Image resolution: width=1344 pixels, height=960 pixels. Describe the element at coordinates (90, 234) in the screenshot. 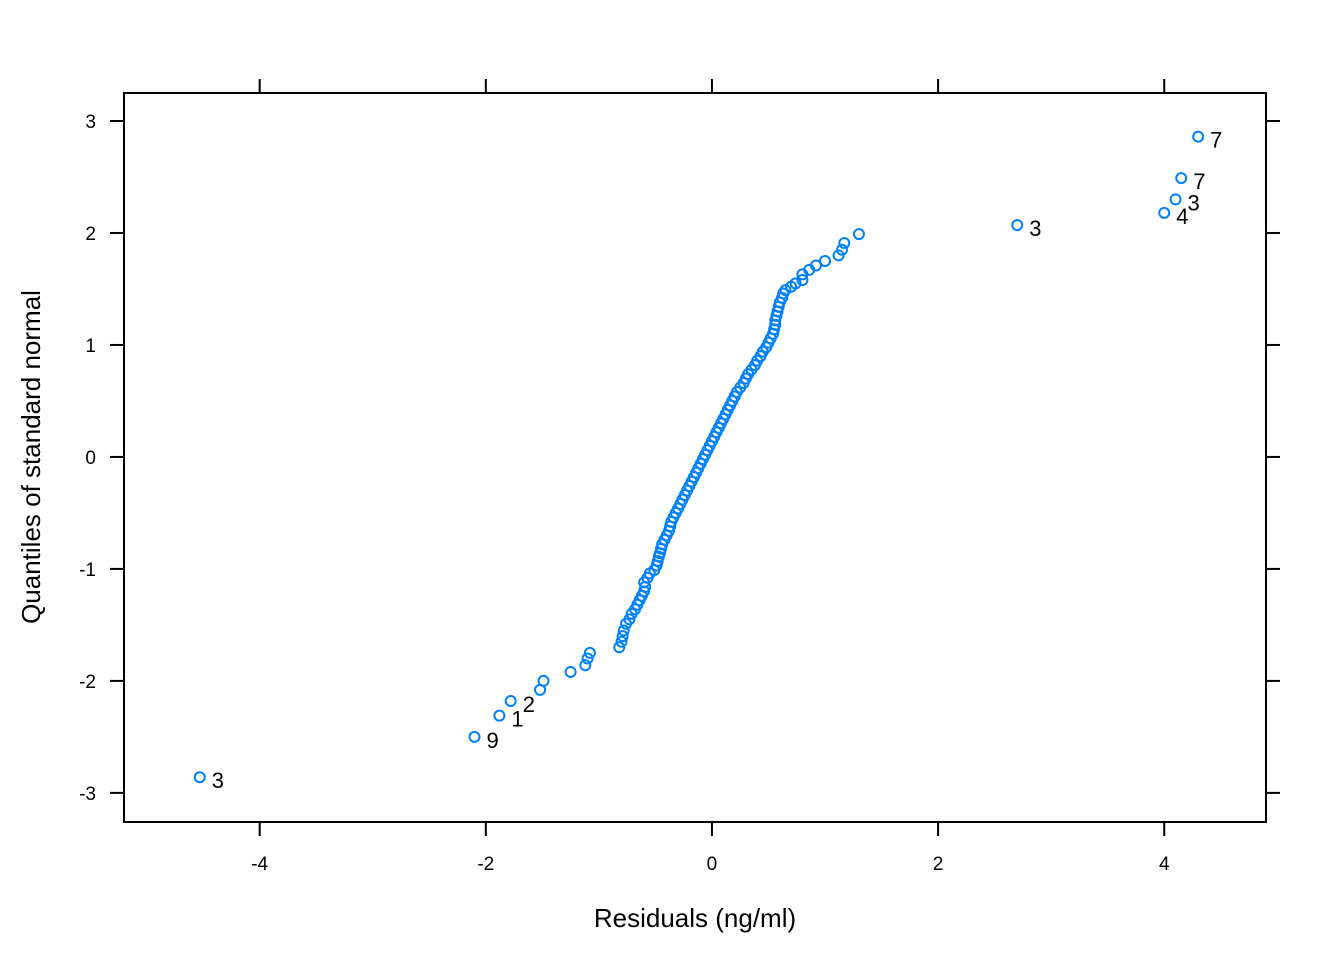

I see `y-tick-label: 2` at that location.